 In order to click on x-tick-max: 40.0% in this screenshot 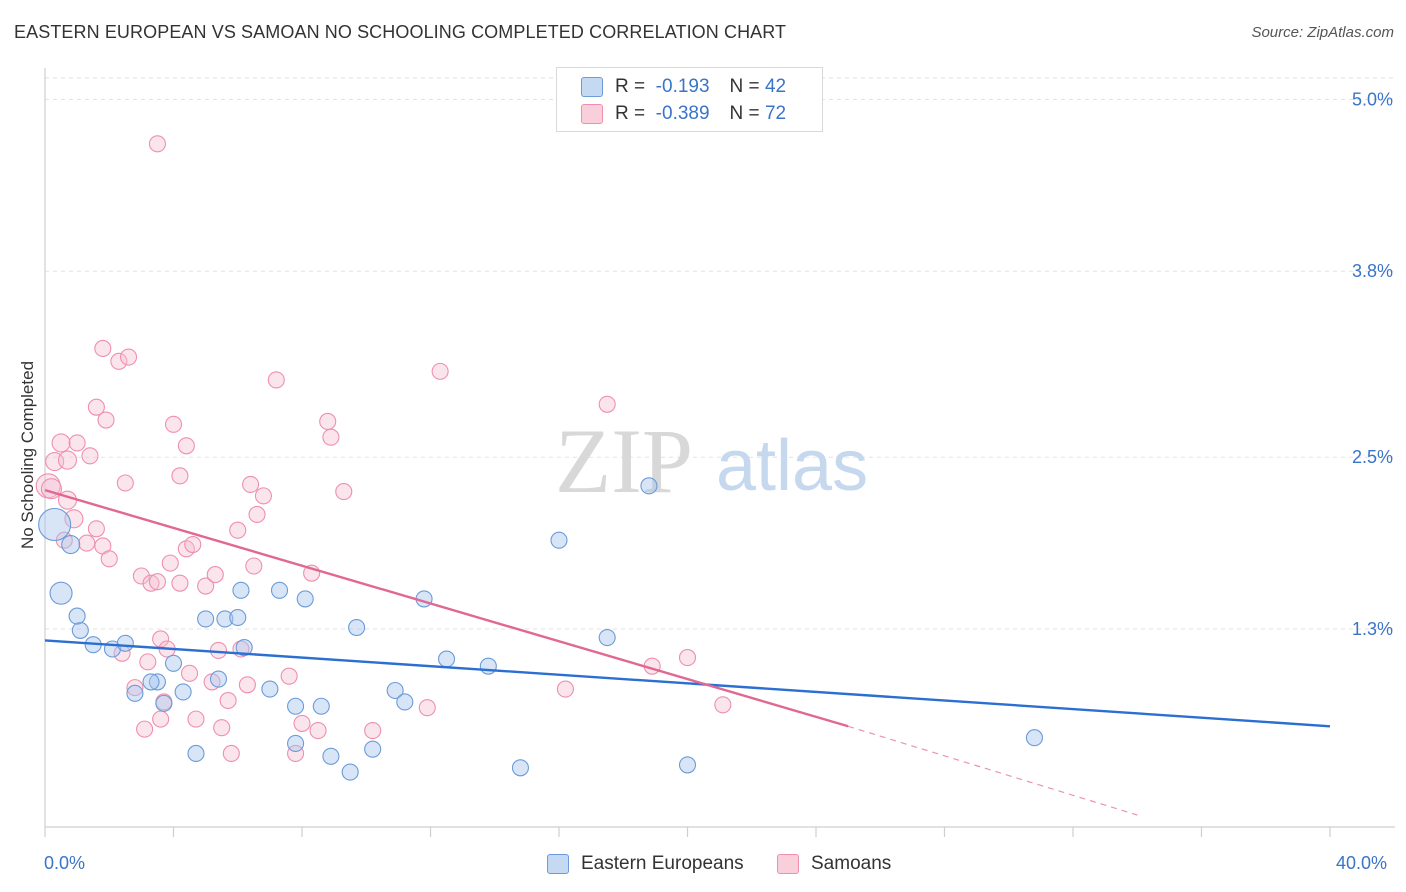, I will do `click(1362, 863)`.